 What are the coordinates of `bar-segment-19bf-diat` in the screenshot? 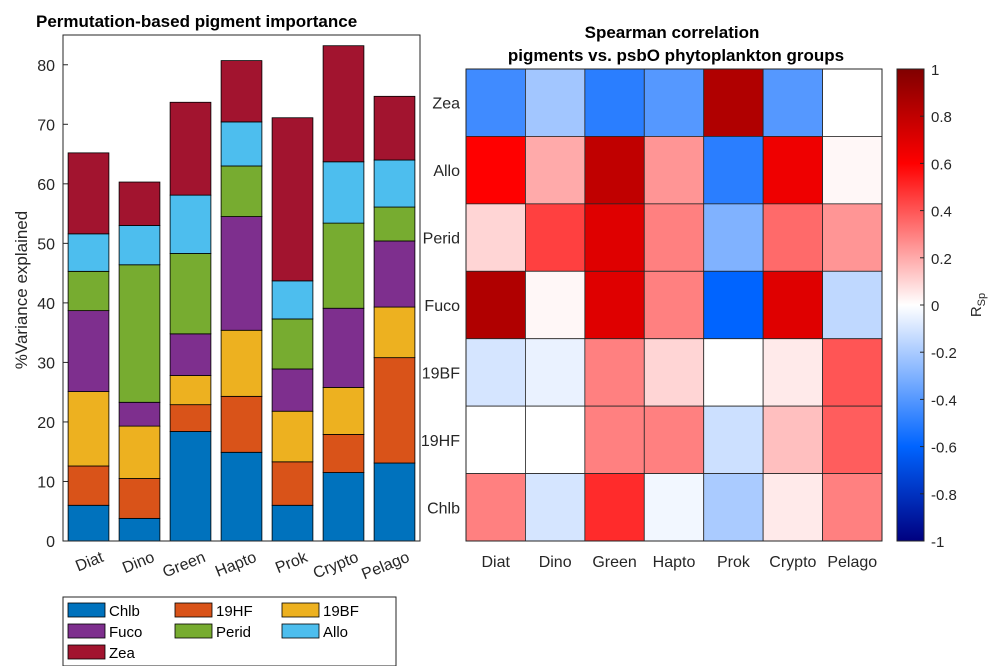 It's located at (88, 429).